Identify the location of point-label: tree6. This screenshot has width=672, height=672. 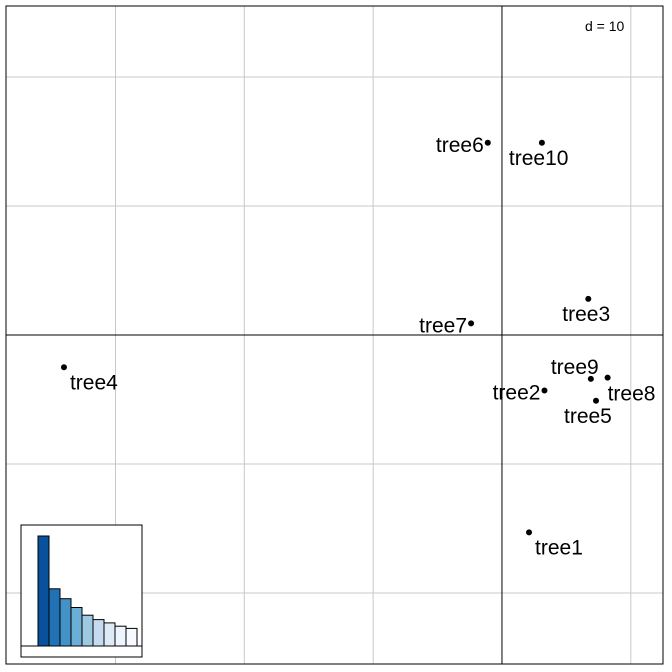
(460, 145).